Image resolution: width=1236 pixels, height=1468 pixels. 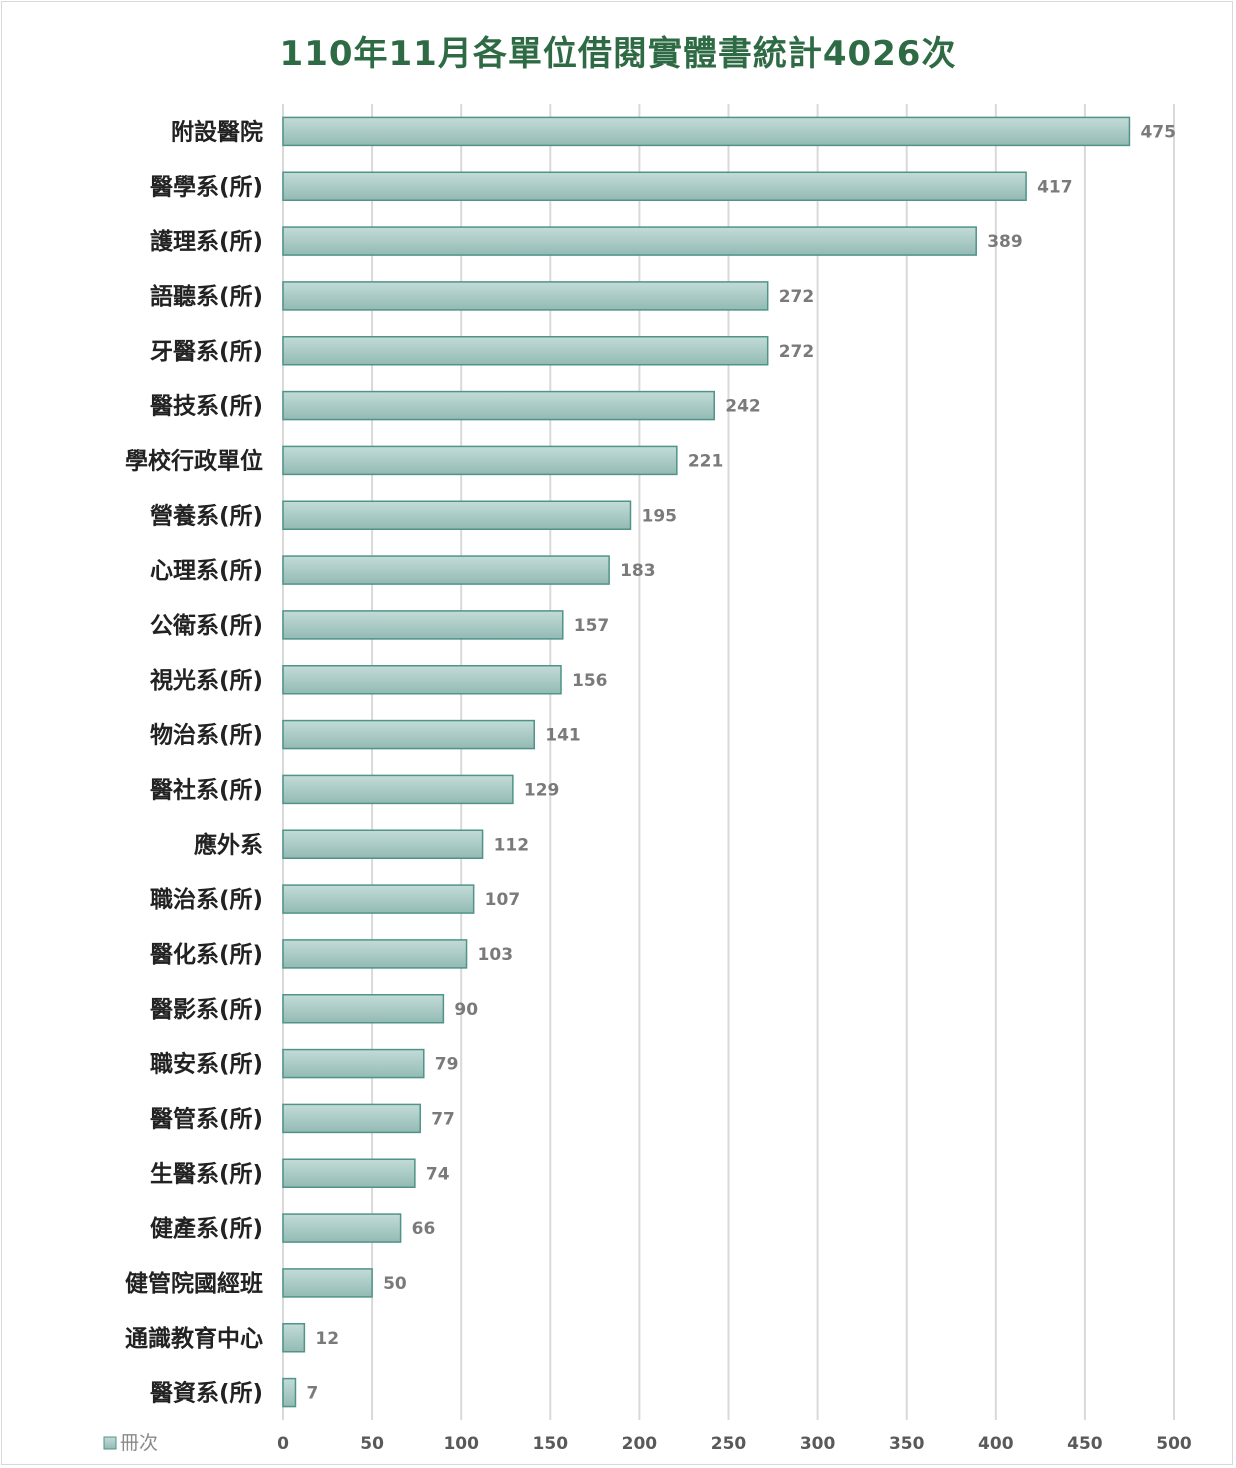 I want to click on category-label: 附設醫院, so click(x=217, y=131).